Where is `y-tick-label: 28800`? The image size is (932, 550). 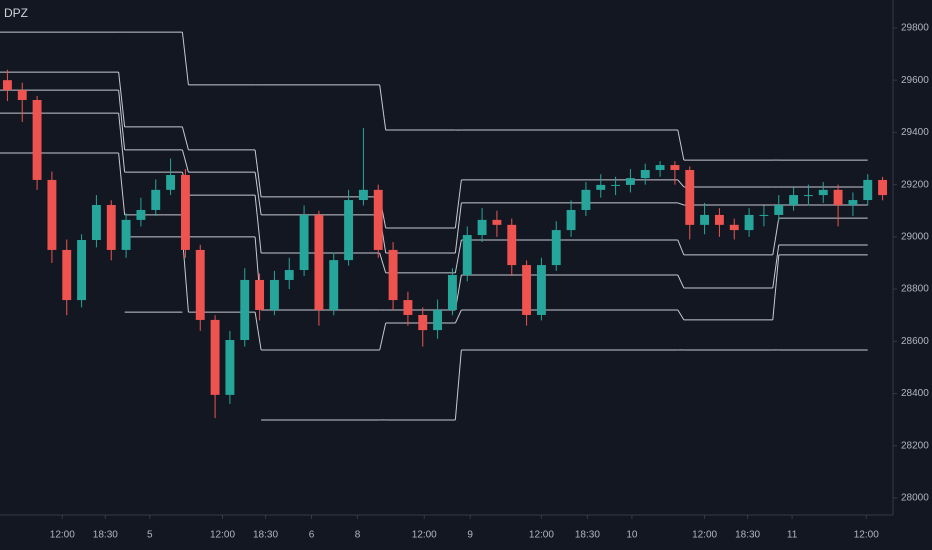 y-tick-label: 28800 is located at coordinates (915, 289).